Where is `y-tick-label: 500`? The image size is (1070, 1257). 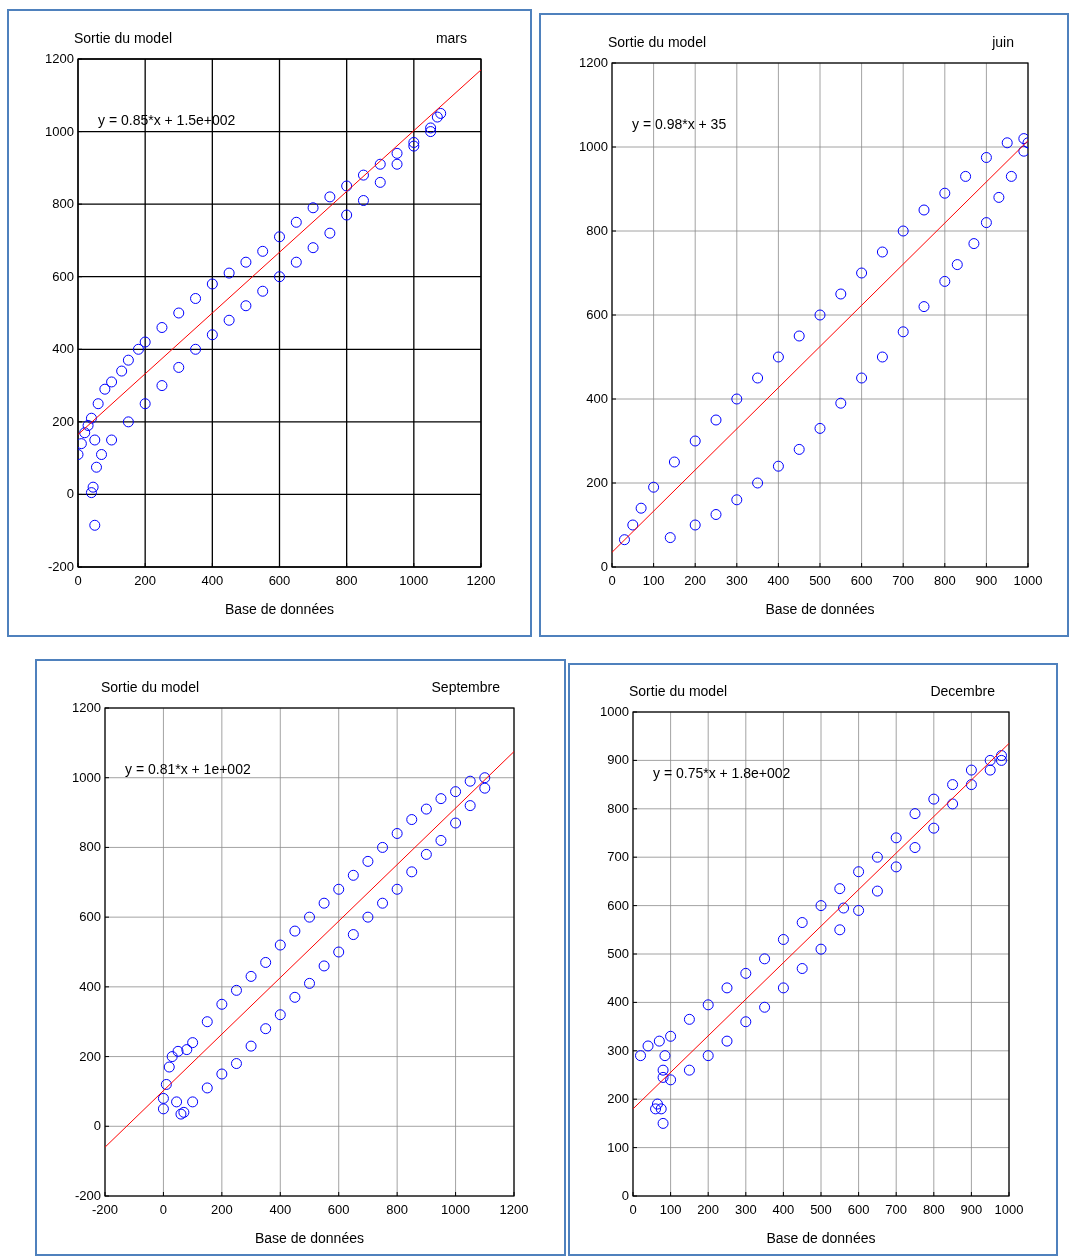 y-tick-label: 500 is located at coordinates (618, 953).